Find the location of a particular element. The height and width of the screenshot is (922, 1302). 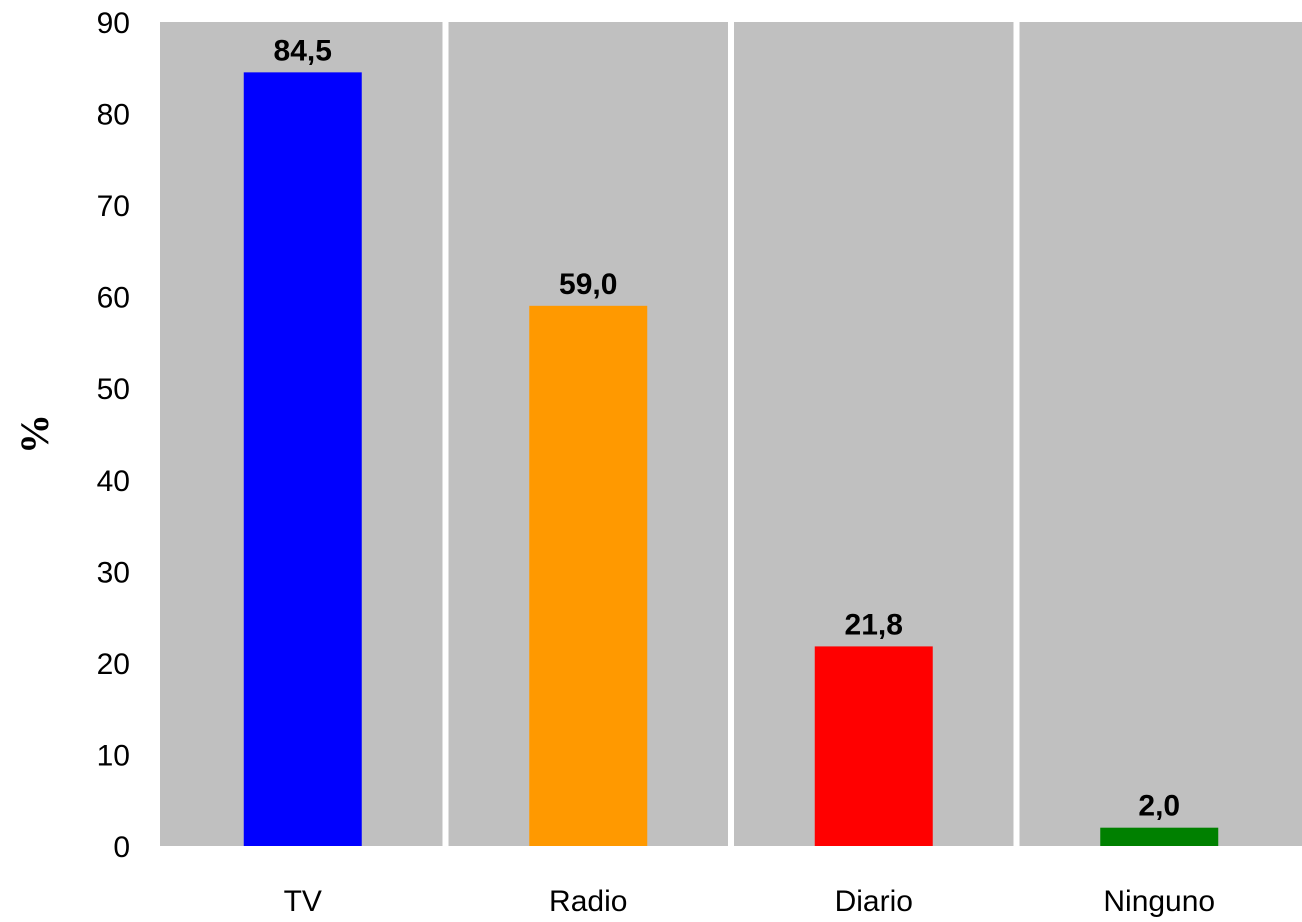

x-tick-label: Radio is located at coordinates (588, 901).